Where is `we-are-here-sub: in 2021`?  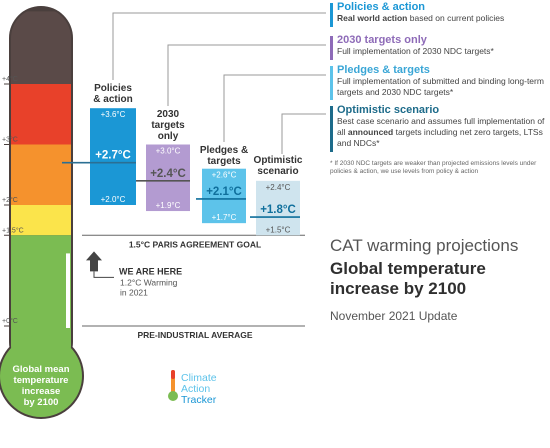 we-are-here-sub: in 2021 is located at coordinates (134, 292).